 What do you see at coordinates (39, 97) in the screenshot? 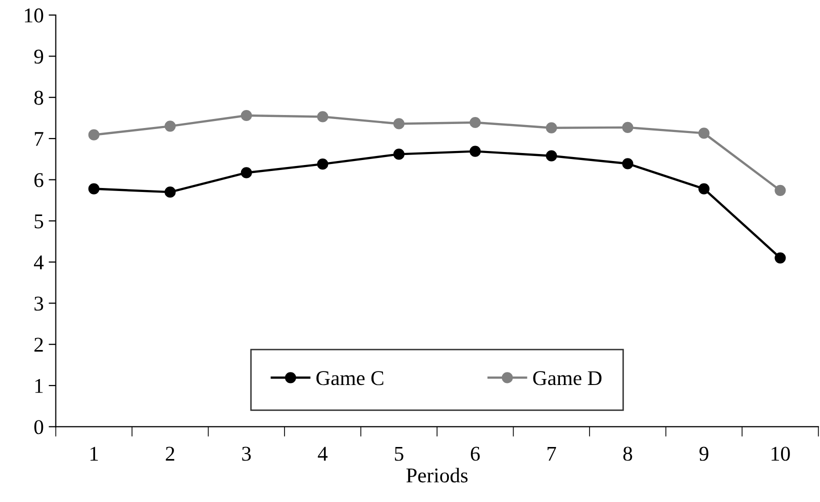
I see `y-tick-label: 8` at bounding box center [39, 97].